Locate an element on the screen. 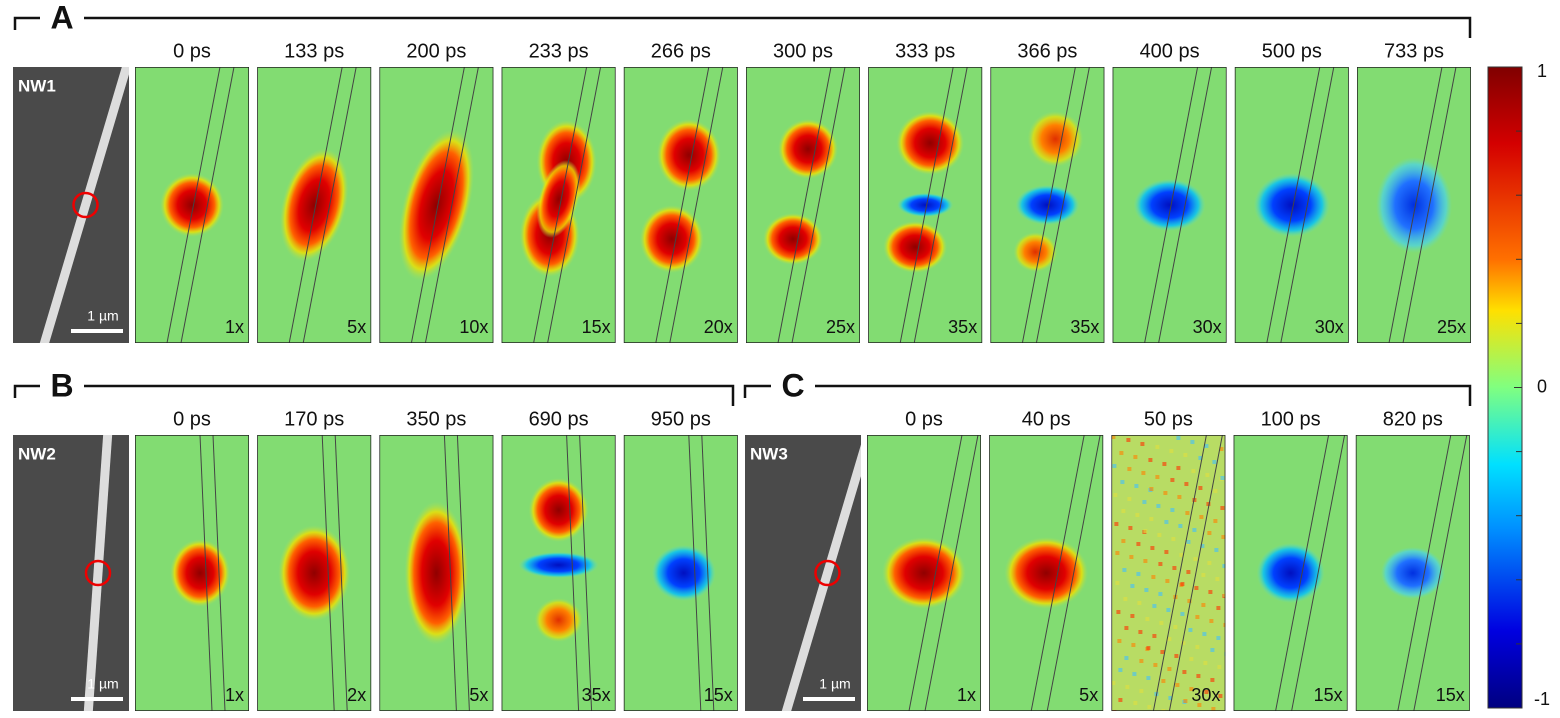  frame: 10x is located at coordinates (436, 205).